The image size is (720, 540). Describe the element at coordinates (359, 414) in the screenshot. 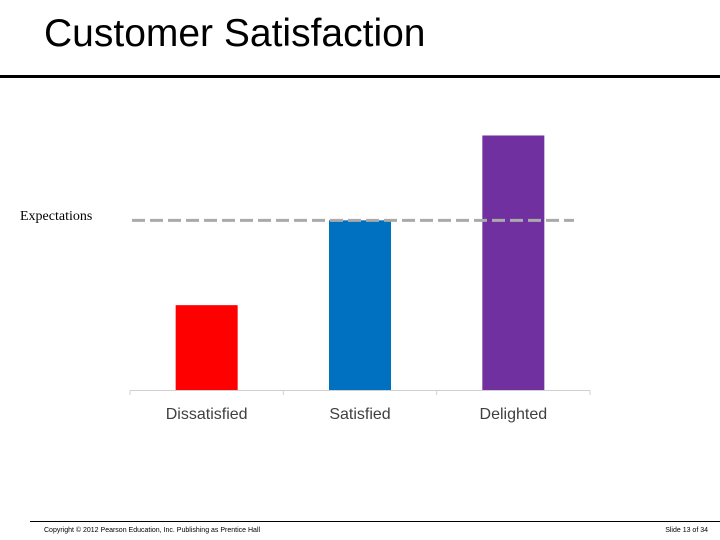

I see `x-tick-label-satisfied: Satisfied` at that location.